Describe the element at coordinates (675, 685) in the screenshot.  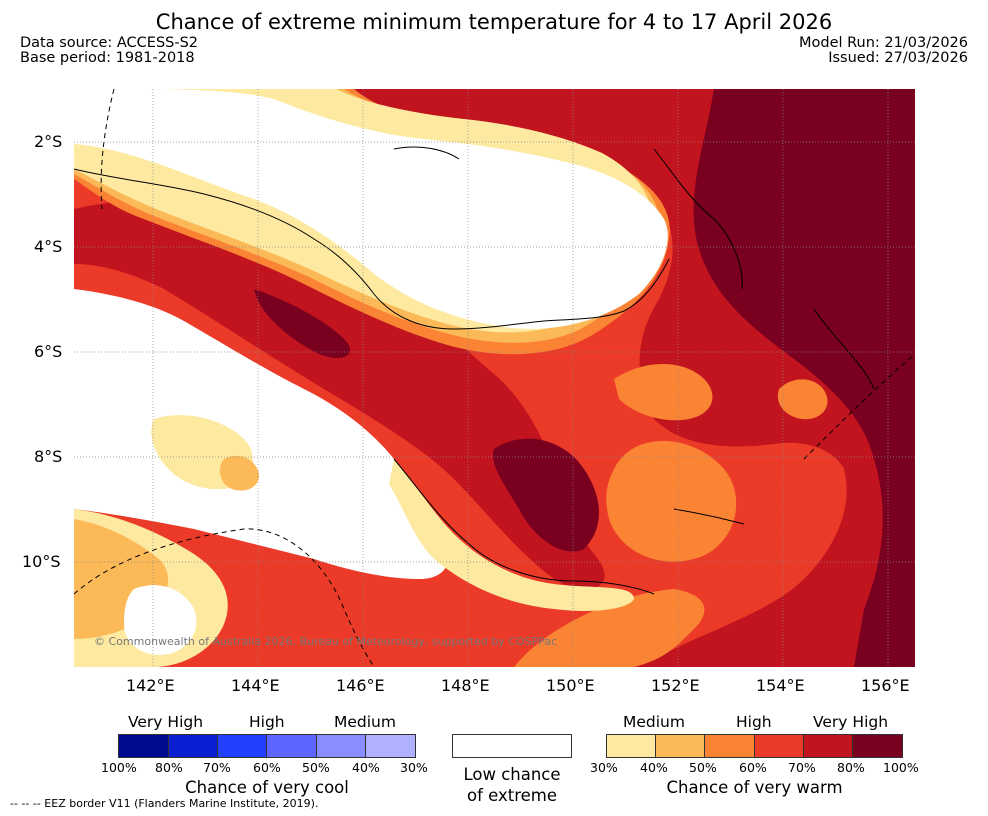
I see `lon-tick-152e: 152°E` at that location.